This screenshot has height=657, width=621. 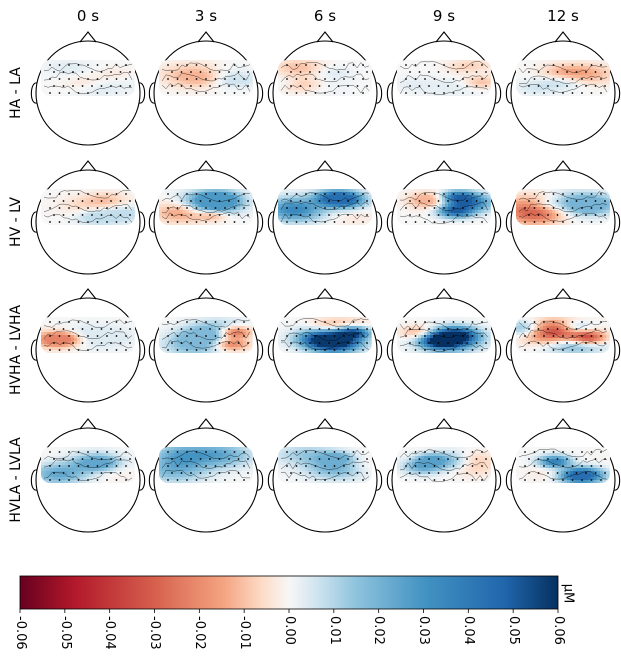 I want to click on right-ear, so click(x=379, y=222).